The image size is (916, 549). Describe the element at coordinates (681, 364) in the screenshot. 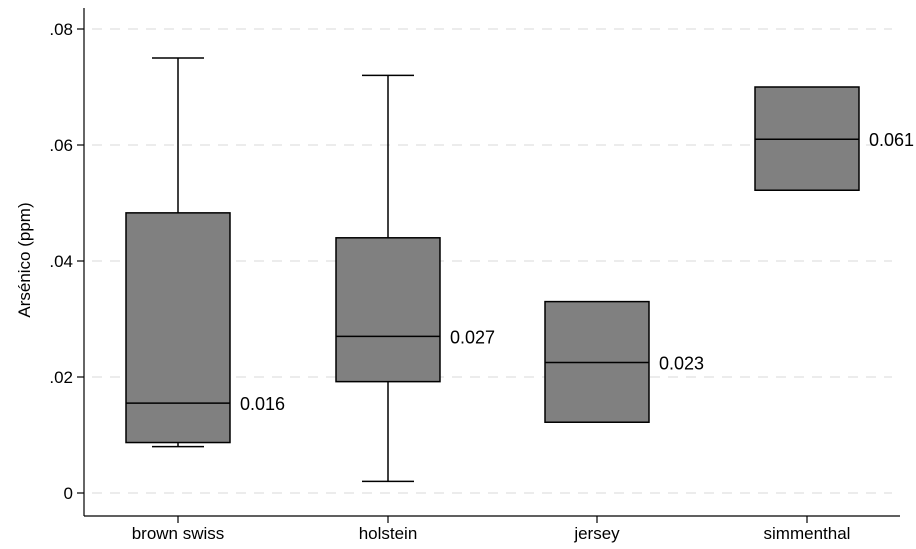

I see `median-label: 0.023` at that location.